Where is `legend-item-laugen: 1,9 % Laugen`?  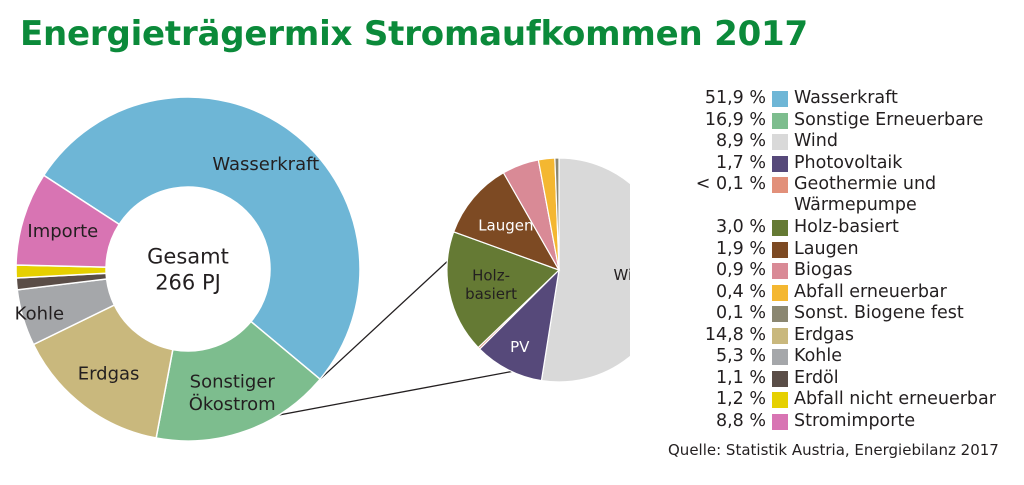 legend-item-laugen: 1,9 % Laugen is located at coordinates (830, 250).